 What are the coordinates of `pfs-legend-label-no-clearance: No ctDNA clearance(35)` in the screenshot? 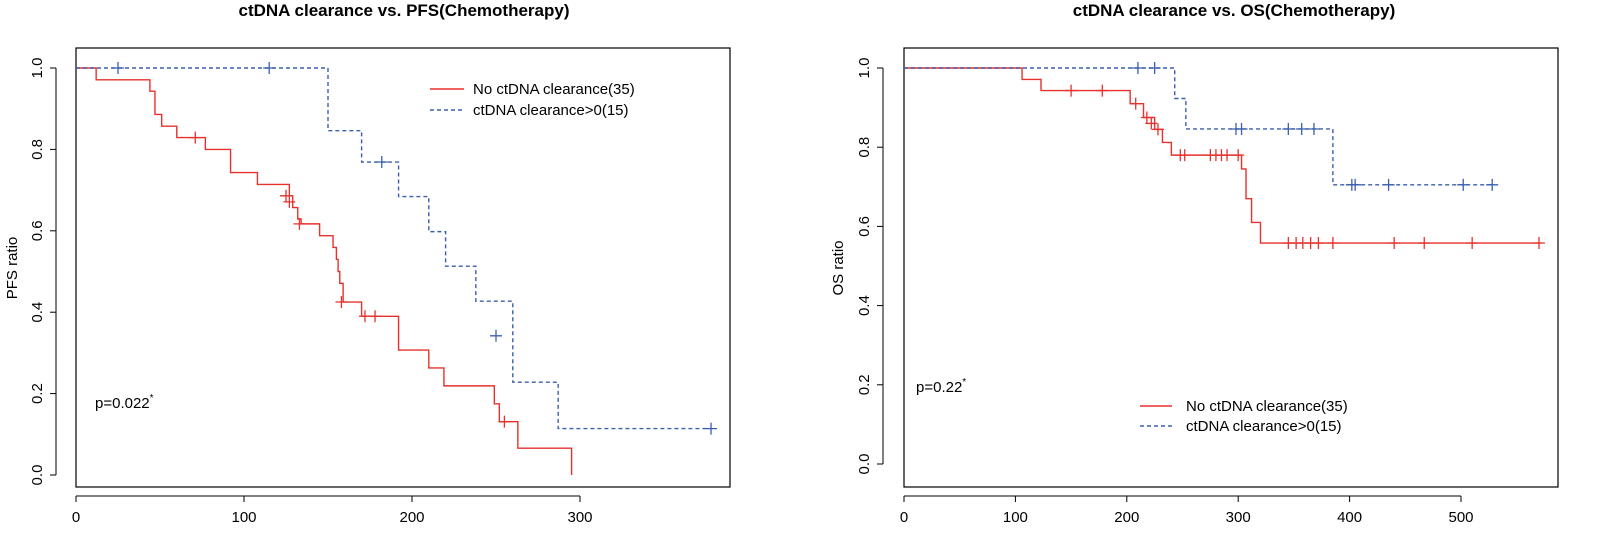 It's located at (554, 89).